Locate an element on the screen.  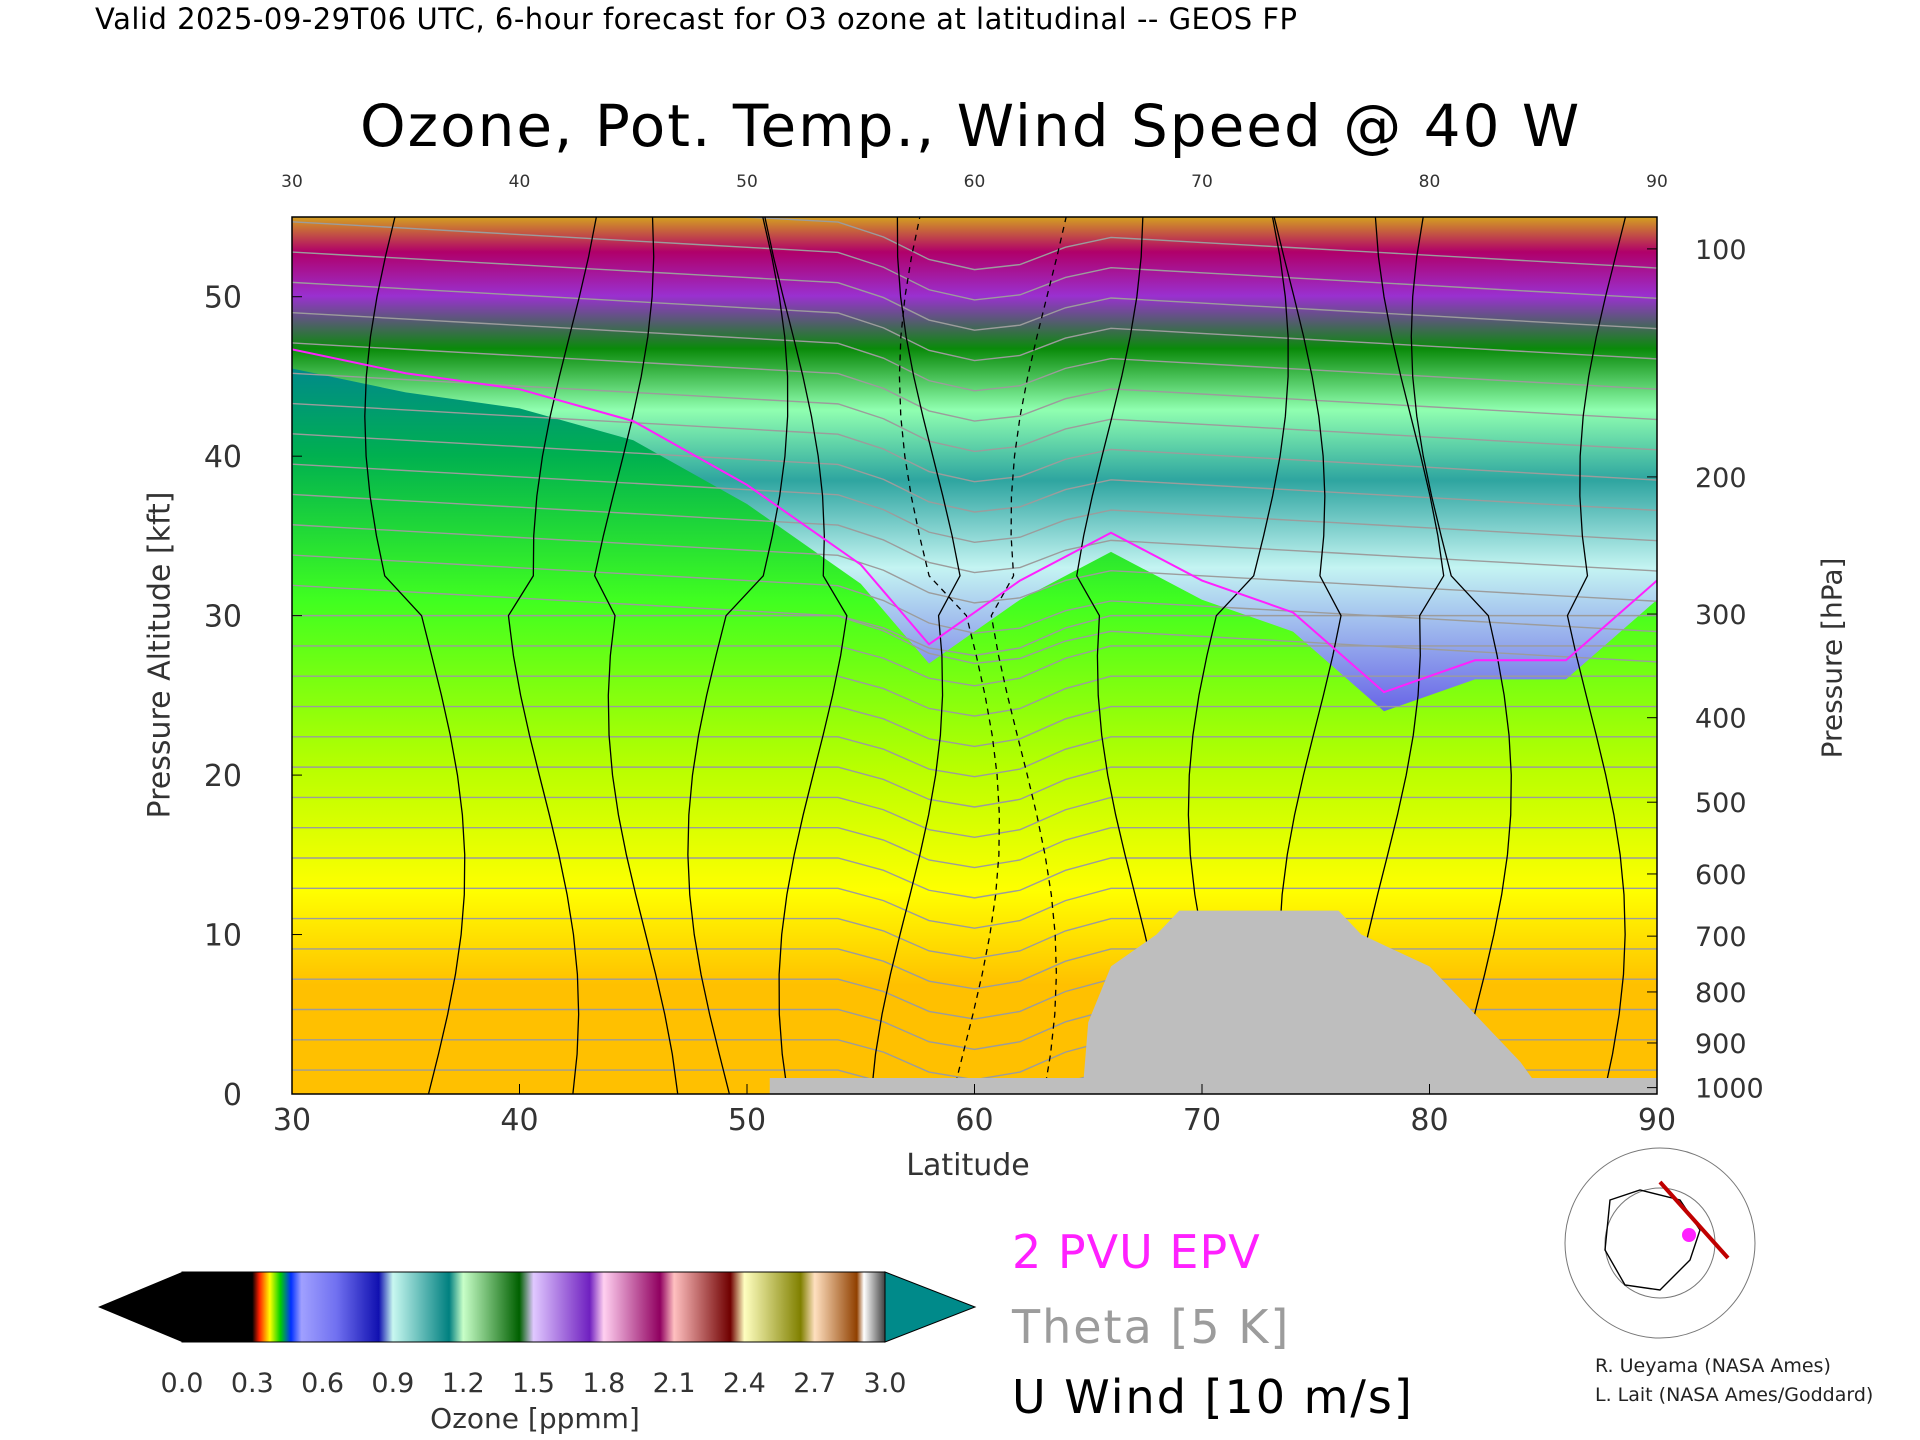
colorbar-tick-label: 2.7 is located at coordinates (814, 1383).